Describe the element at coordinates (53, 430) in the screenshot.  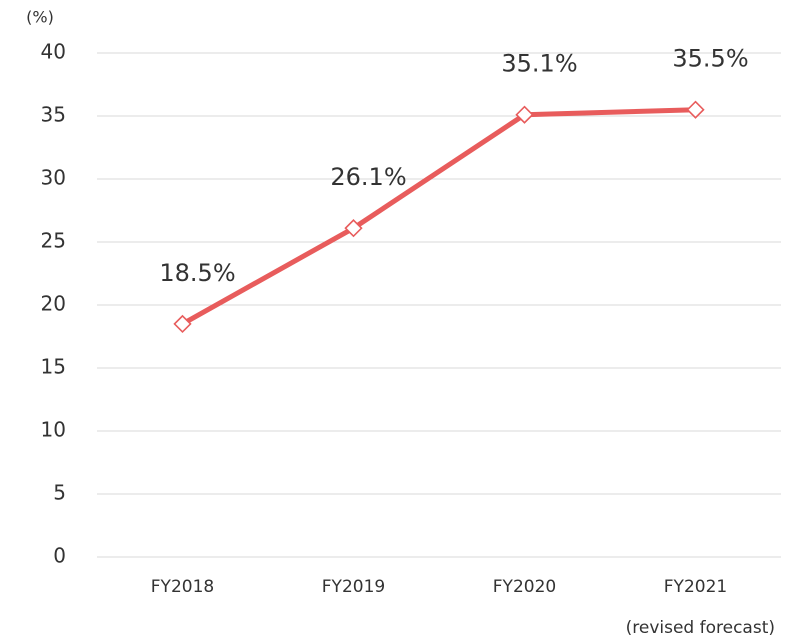
I see `y-tick-label: 10` at that location.